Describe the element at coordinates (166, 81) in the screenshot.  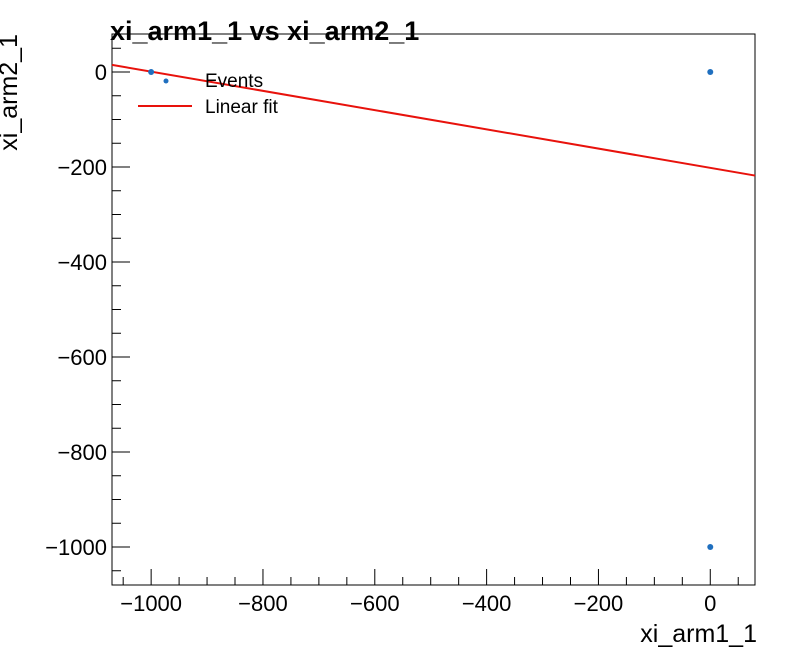
I see `legend-events-marker` at that location.